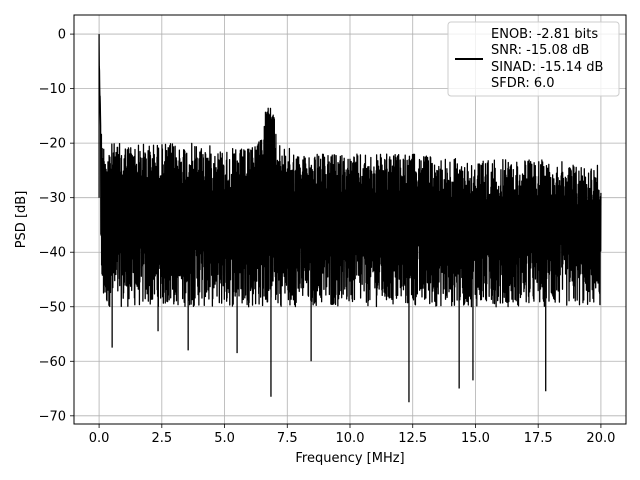 This screenshot has width=640, height=480. I want to click on x-tick-label: 10.0, so click(350, 438).